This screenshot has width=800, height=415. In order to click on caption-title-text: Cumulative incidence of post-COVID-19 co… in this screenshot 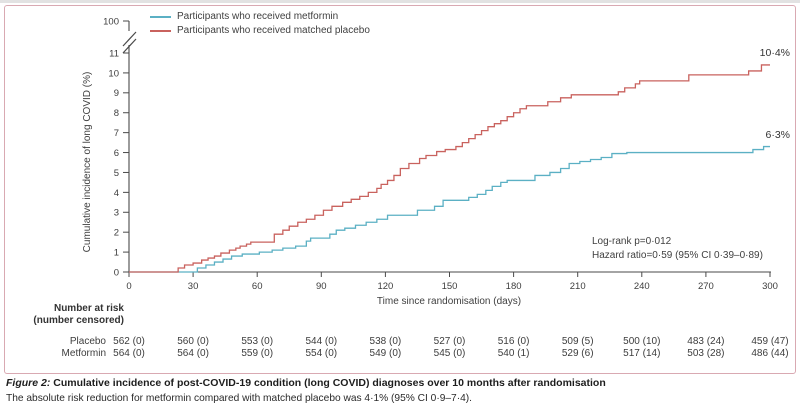, I will do `click(329, 383)`.